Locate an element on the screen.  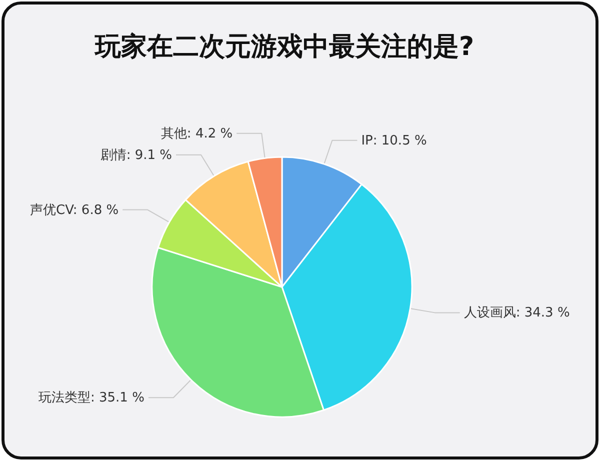
slice-label: 剧情: 9.1 % is located at coordinates (136, 155).